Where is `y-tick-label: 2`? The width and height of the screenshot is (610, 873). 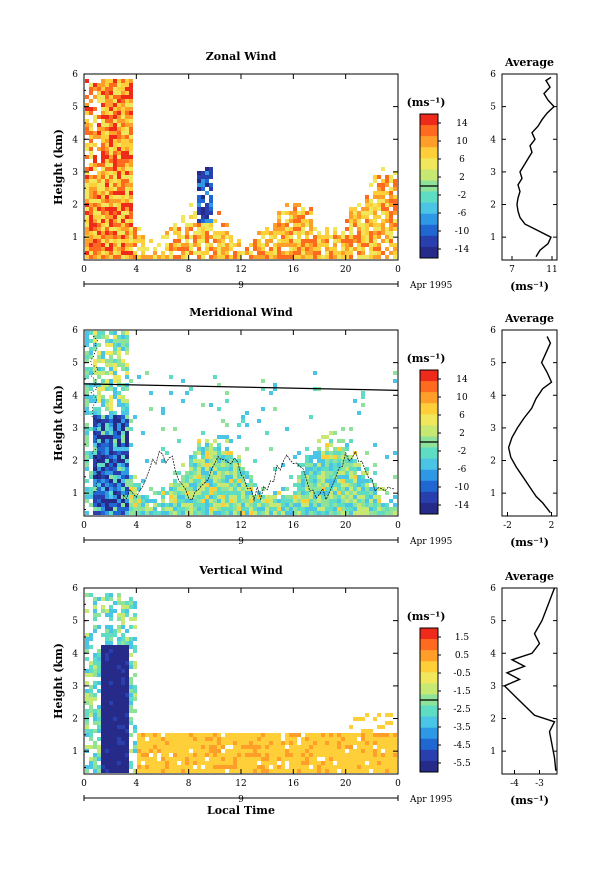 y-tick-label: 2 is located at coordinates (75, 720).